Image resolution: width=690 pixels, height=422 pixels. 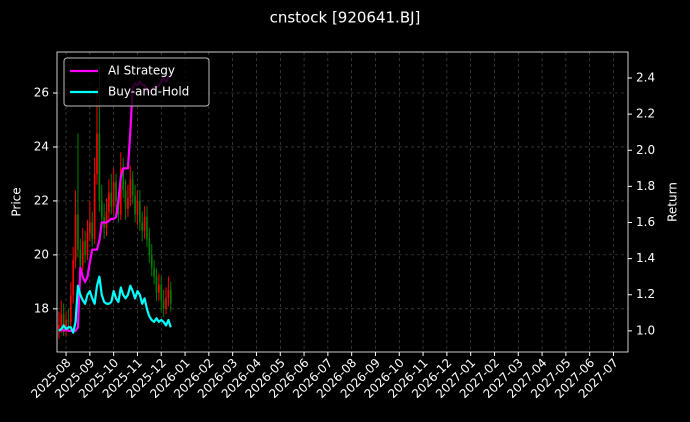 I want to click on y-axis-label: Price, so click(x=17, y=201).